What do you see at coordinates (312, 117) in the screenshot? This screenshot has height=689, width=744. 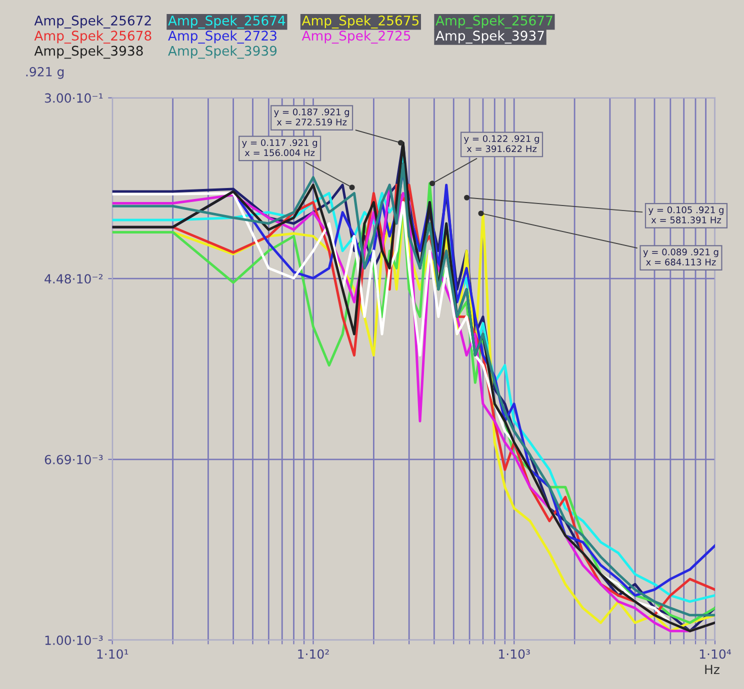 I see `annotation: y = 0.187 .921 g x = 272.519 Hz` at bounding box center [312, 117].